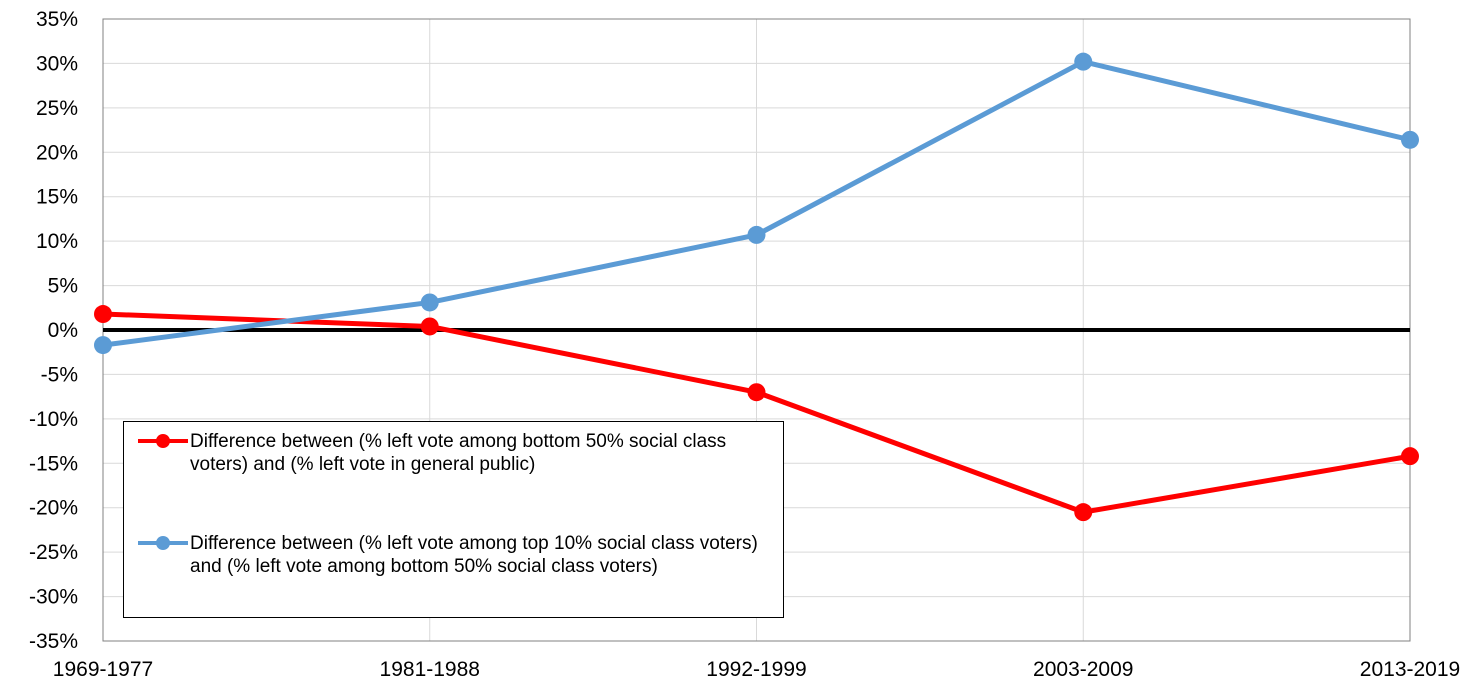  What do you see at coordinates (57, 152) in the screenshot?
I see `y-tick-label: 20%` at bounding box center [57, 152].